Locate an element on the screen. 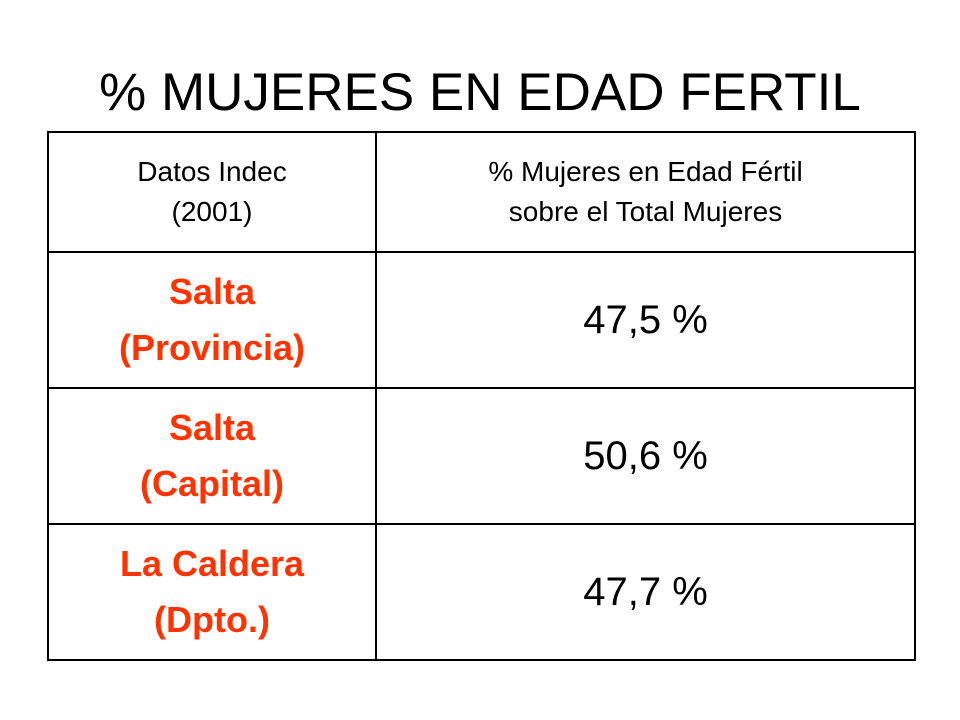  header-percentage-line-1: % Mujeres en Edad Fértil is located at coordinates (645, 171).